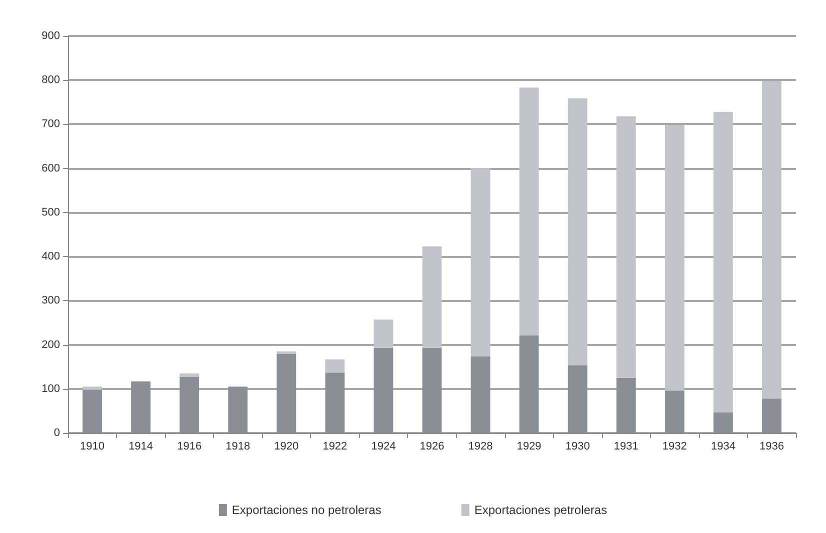 Image resolution: width=826 pixels, height=533 pixels. I want to click on x-tick-label: 1929, so click(529, 446).